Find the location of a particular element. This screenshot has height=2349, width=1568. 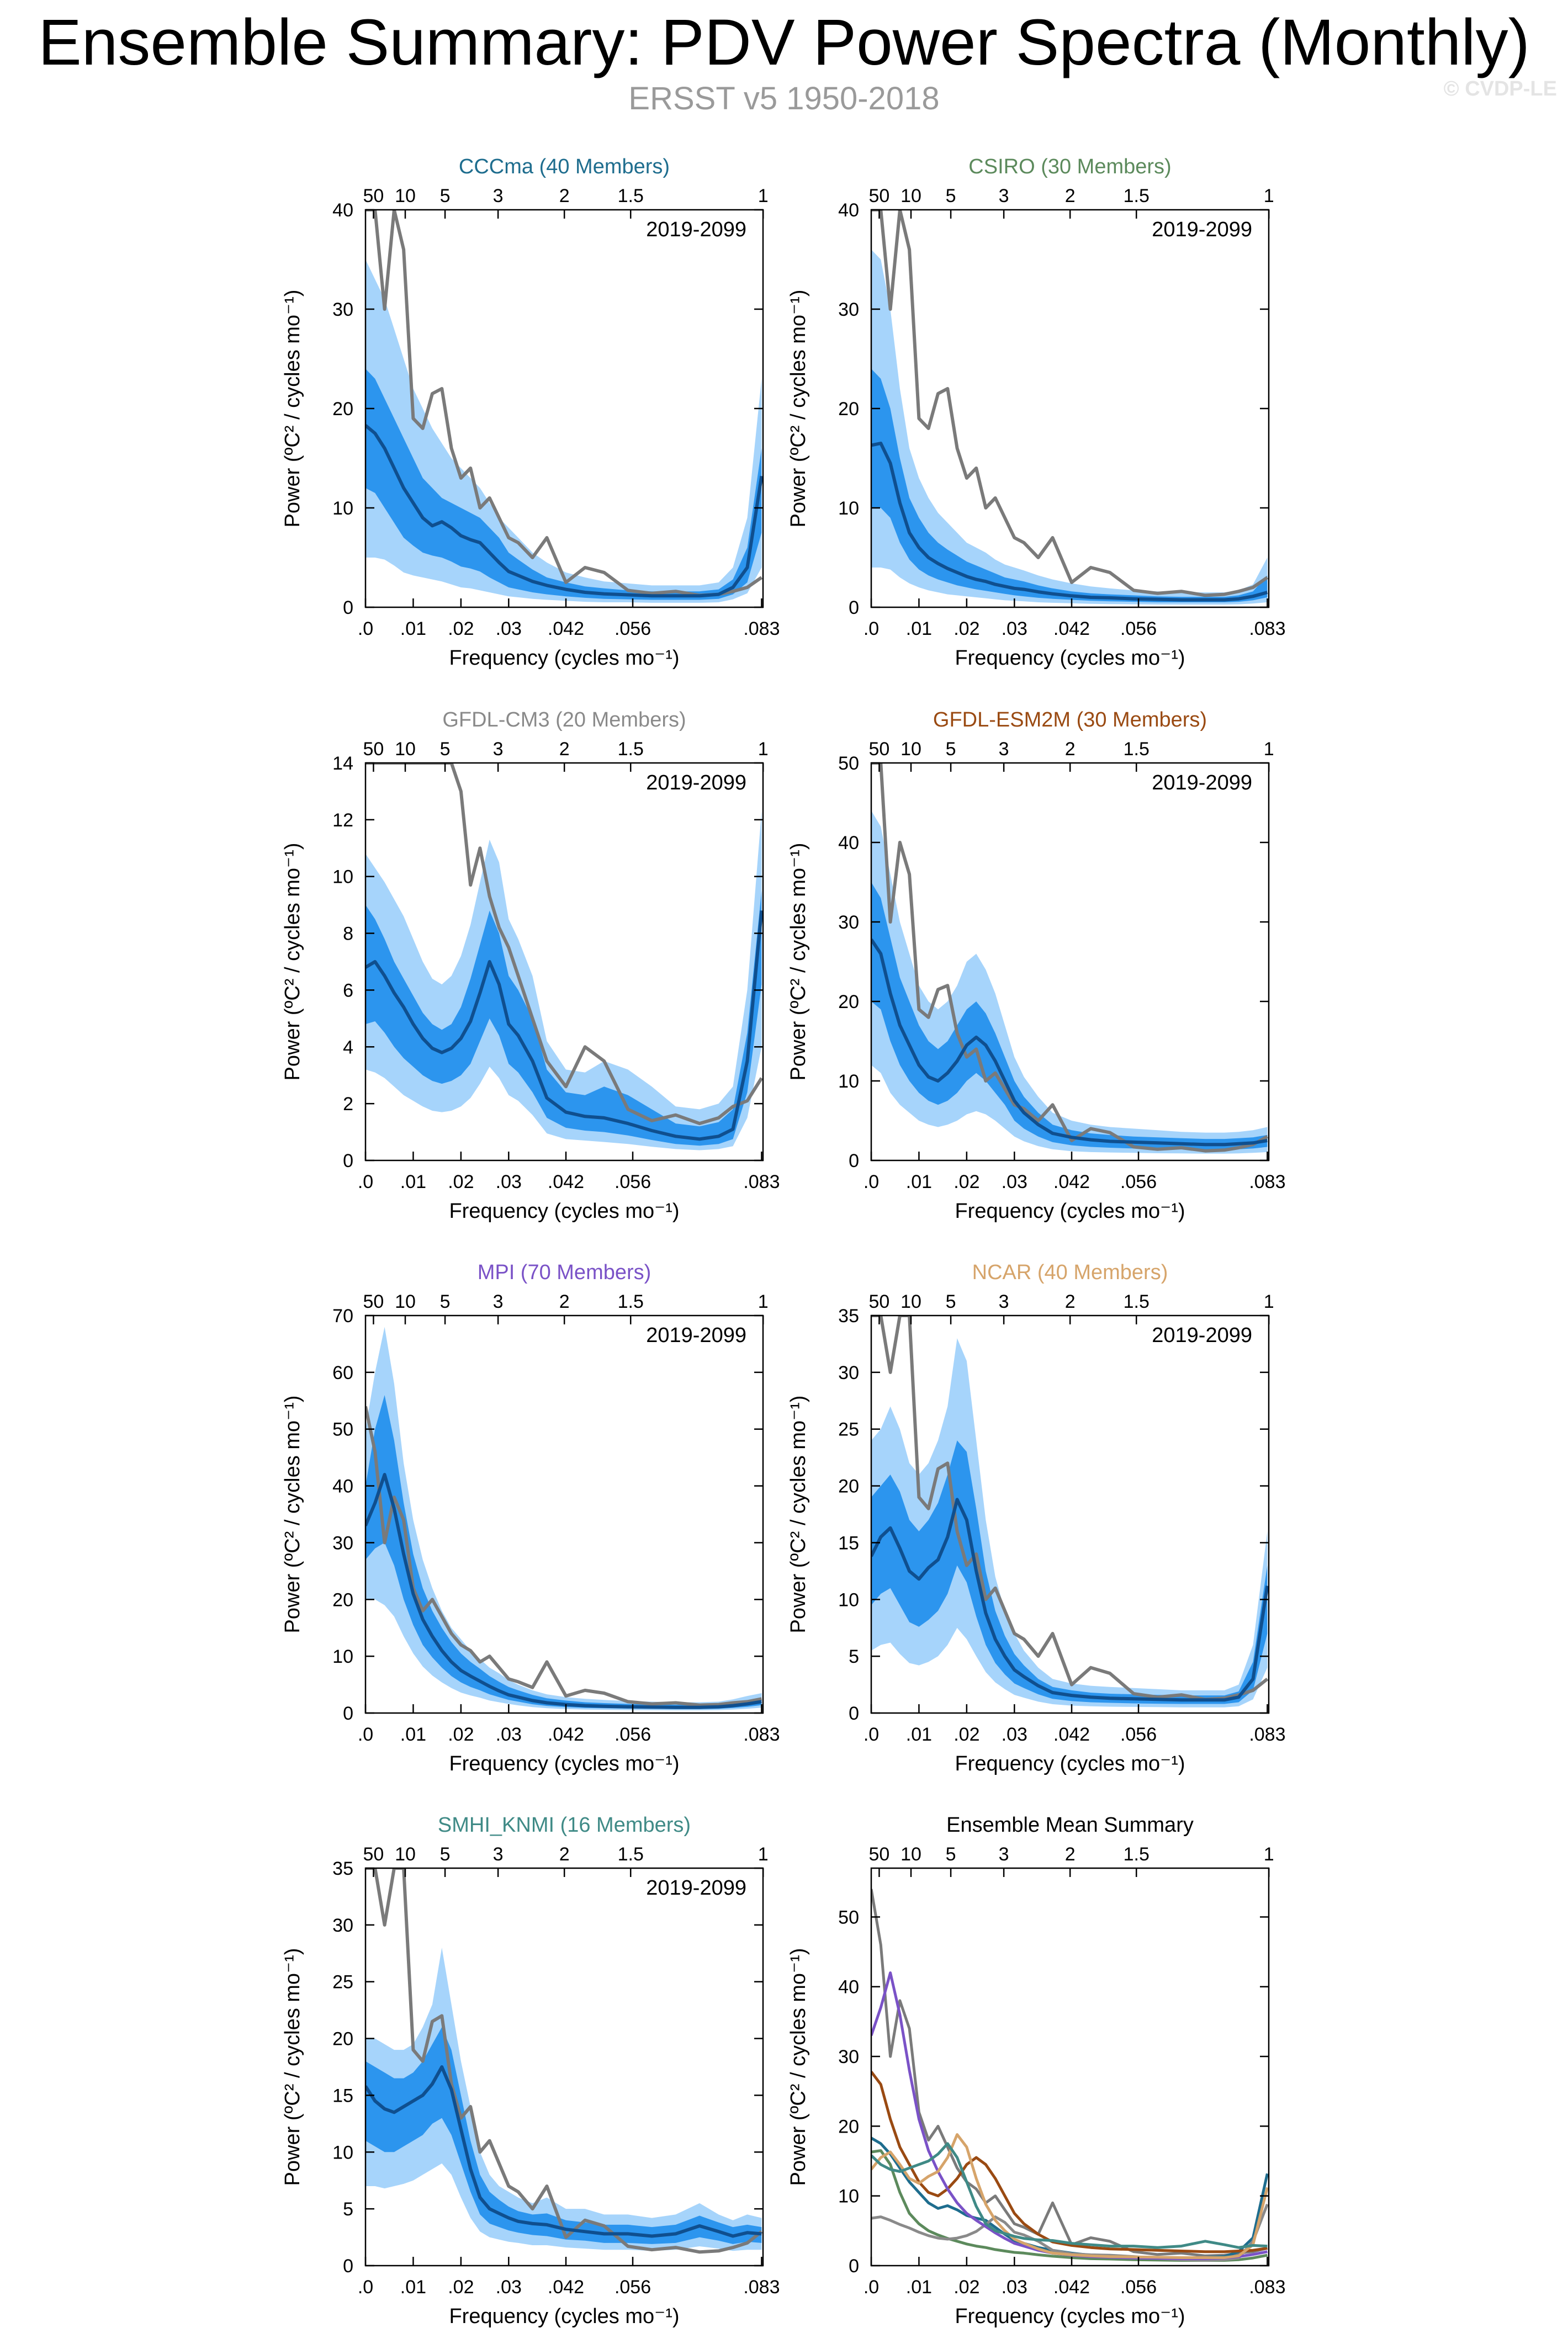

band-p10-p90 is located at coordinates (563, 1519).